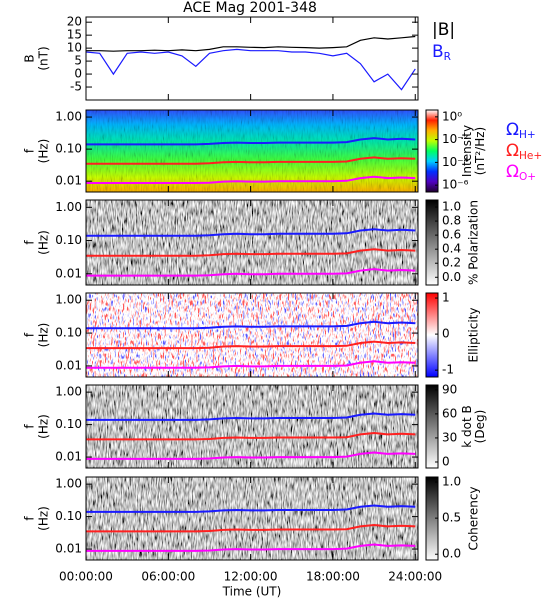 Image resolution: width=550 pixels, height=600 pixels. What do you see at coordinates (250, 8) in the screenshot?
I see `chart-title: ACE Mag 2001-348` at bounding box center [250, 8].